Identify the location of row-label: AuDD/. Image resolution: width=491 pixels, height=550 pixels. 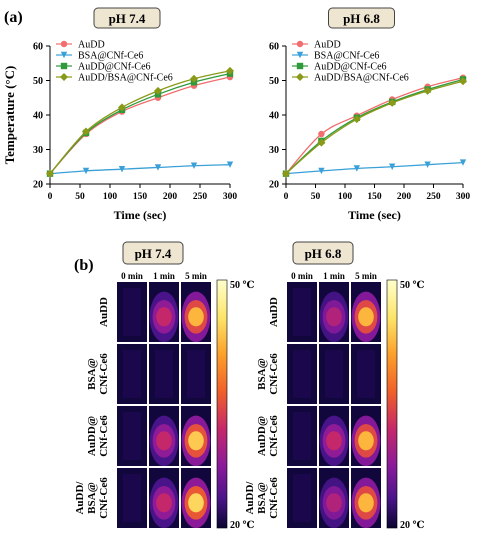
(250, 498).